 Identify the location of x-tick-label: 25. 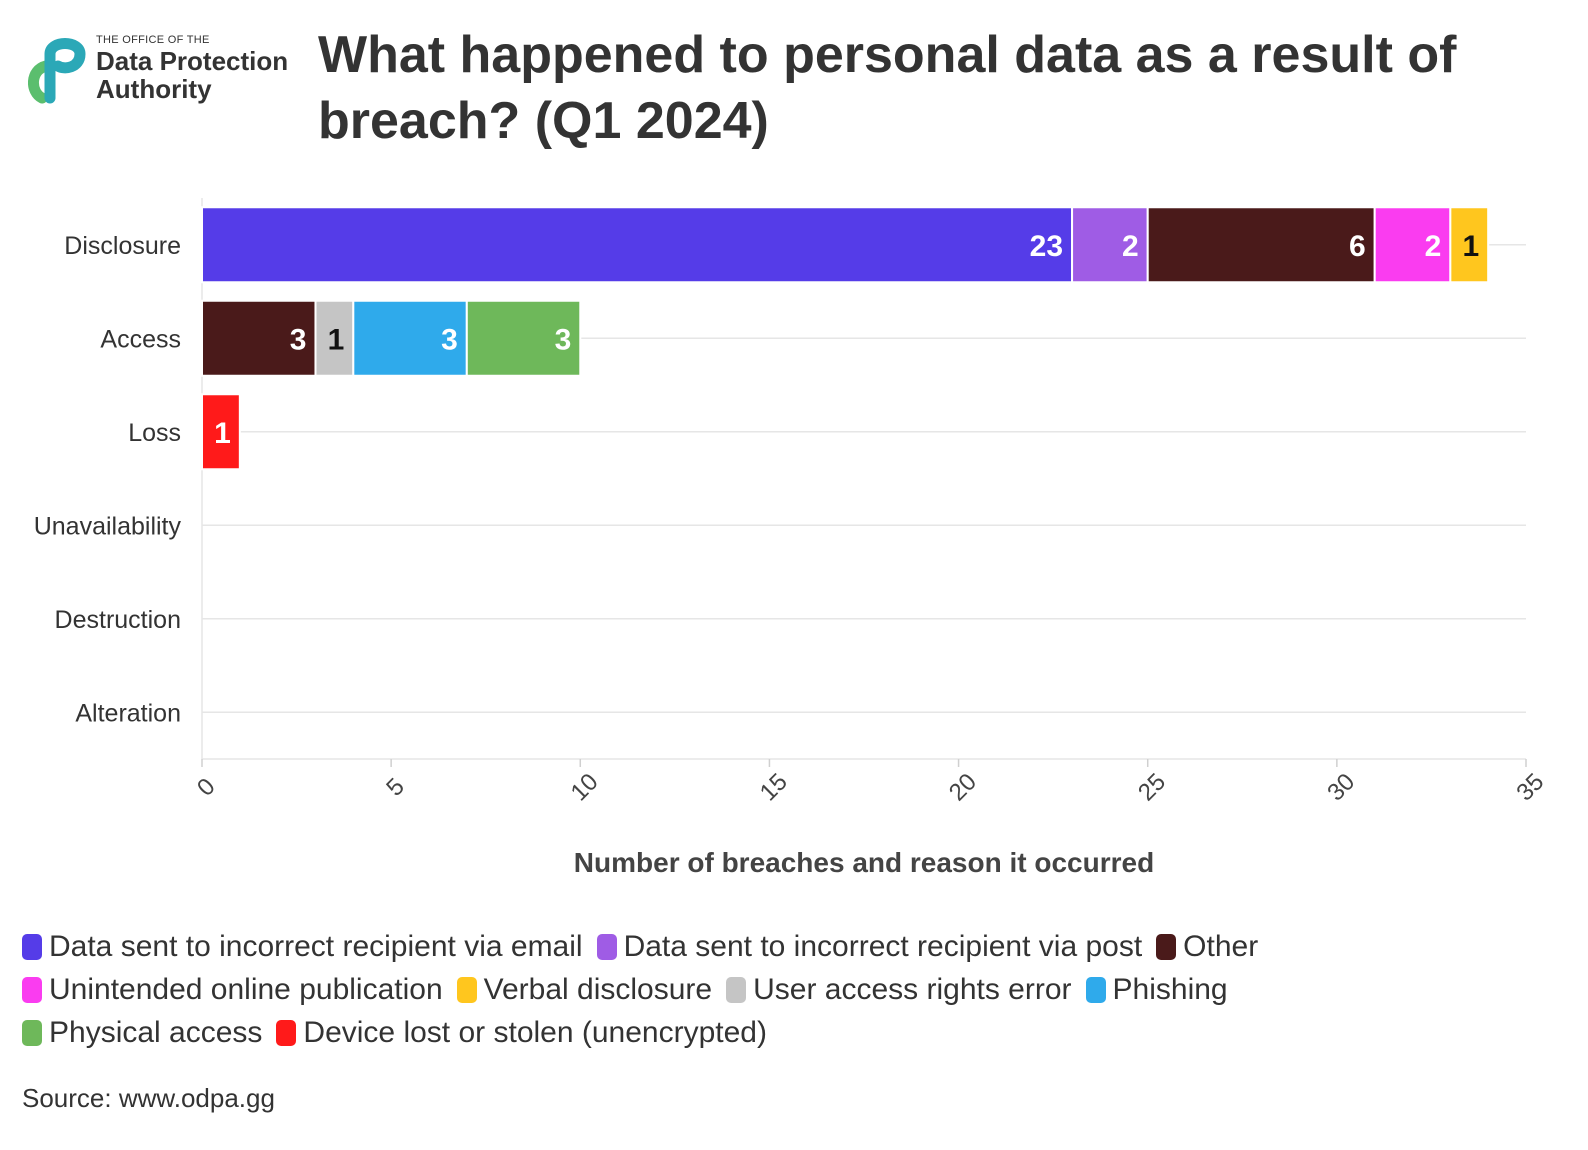
(1152, 787).